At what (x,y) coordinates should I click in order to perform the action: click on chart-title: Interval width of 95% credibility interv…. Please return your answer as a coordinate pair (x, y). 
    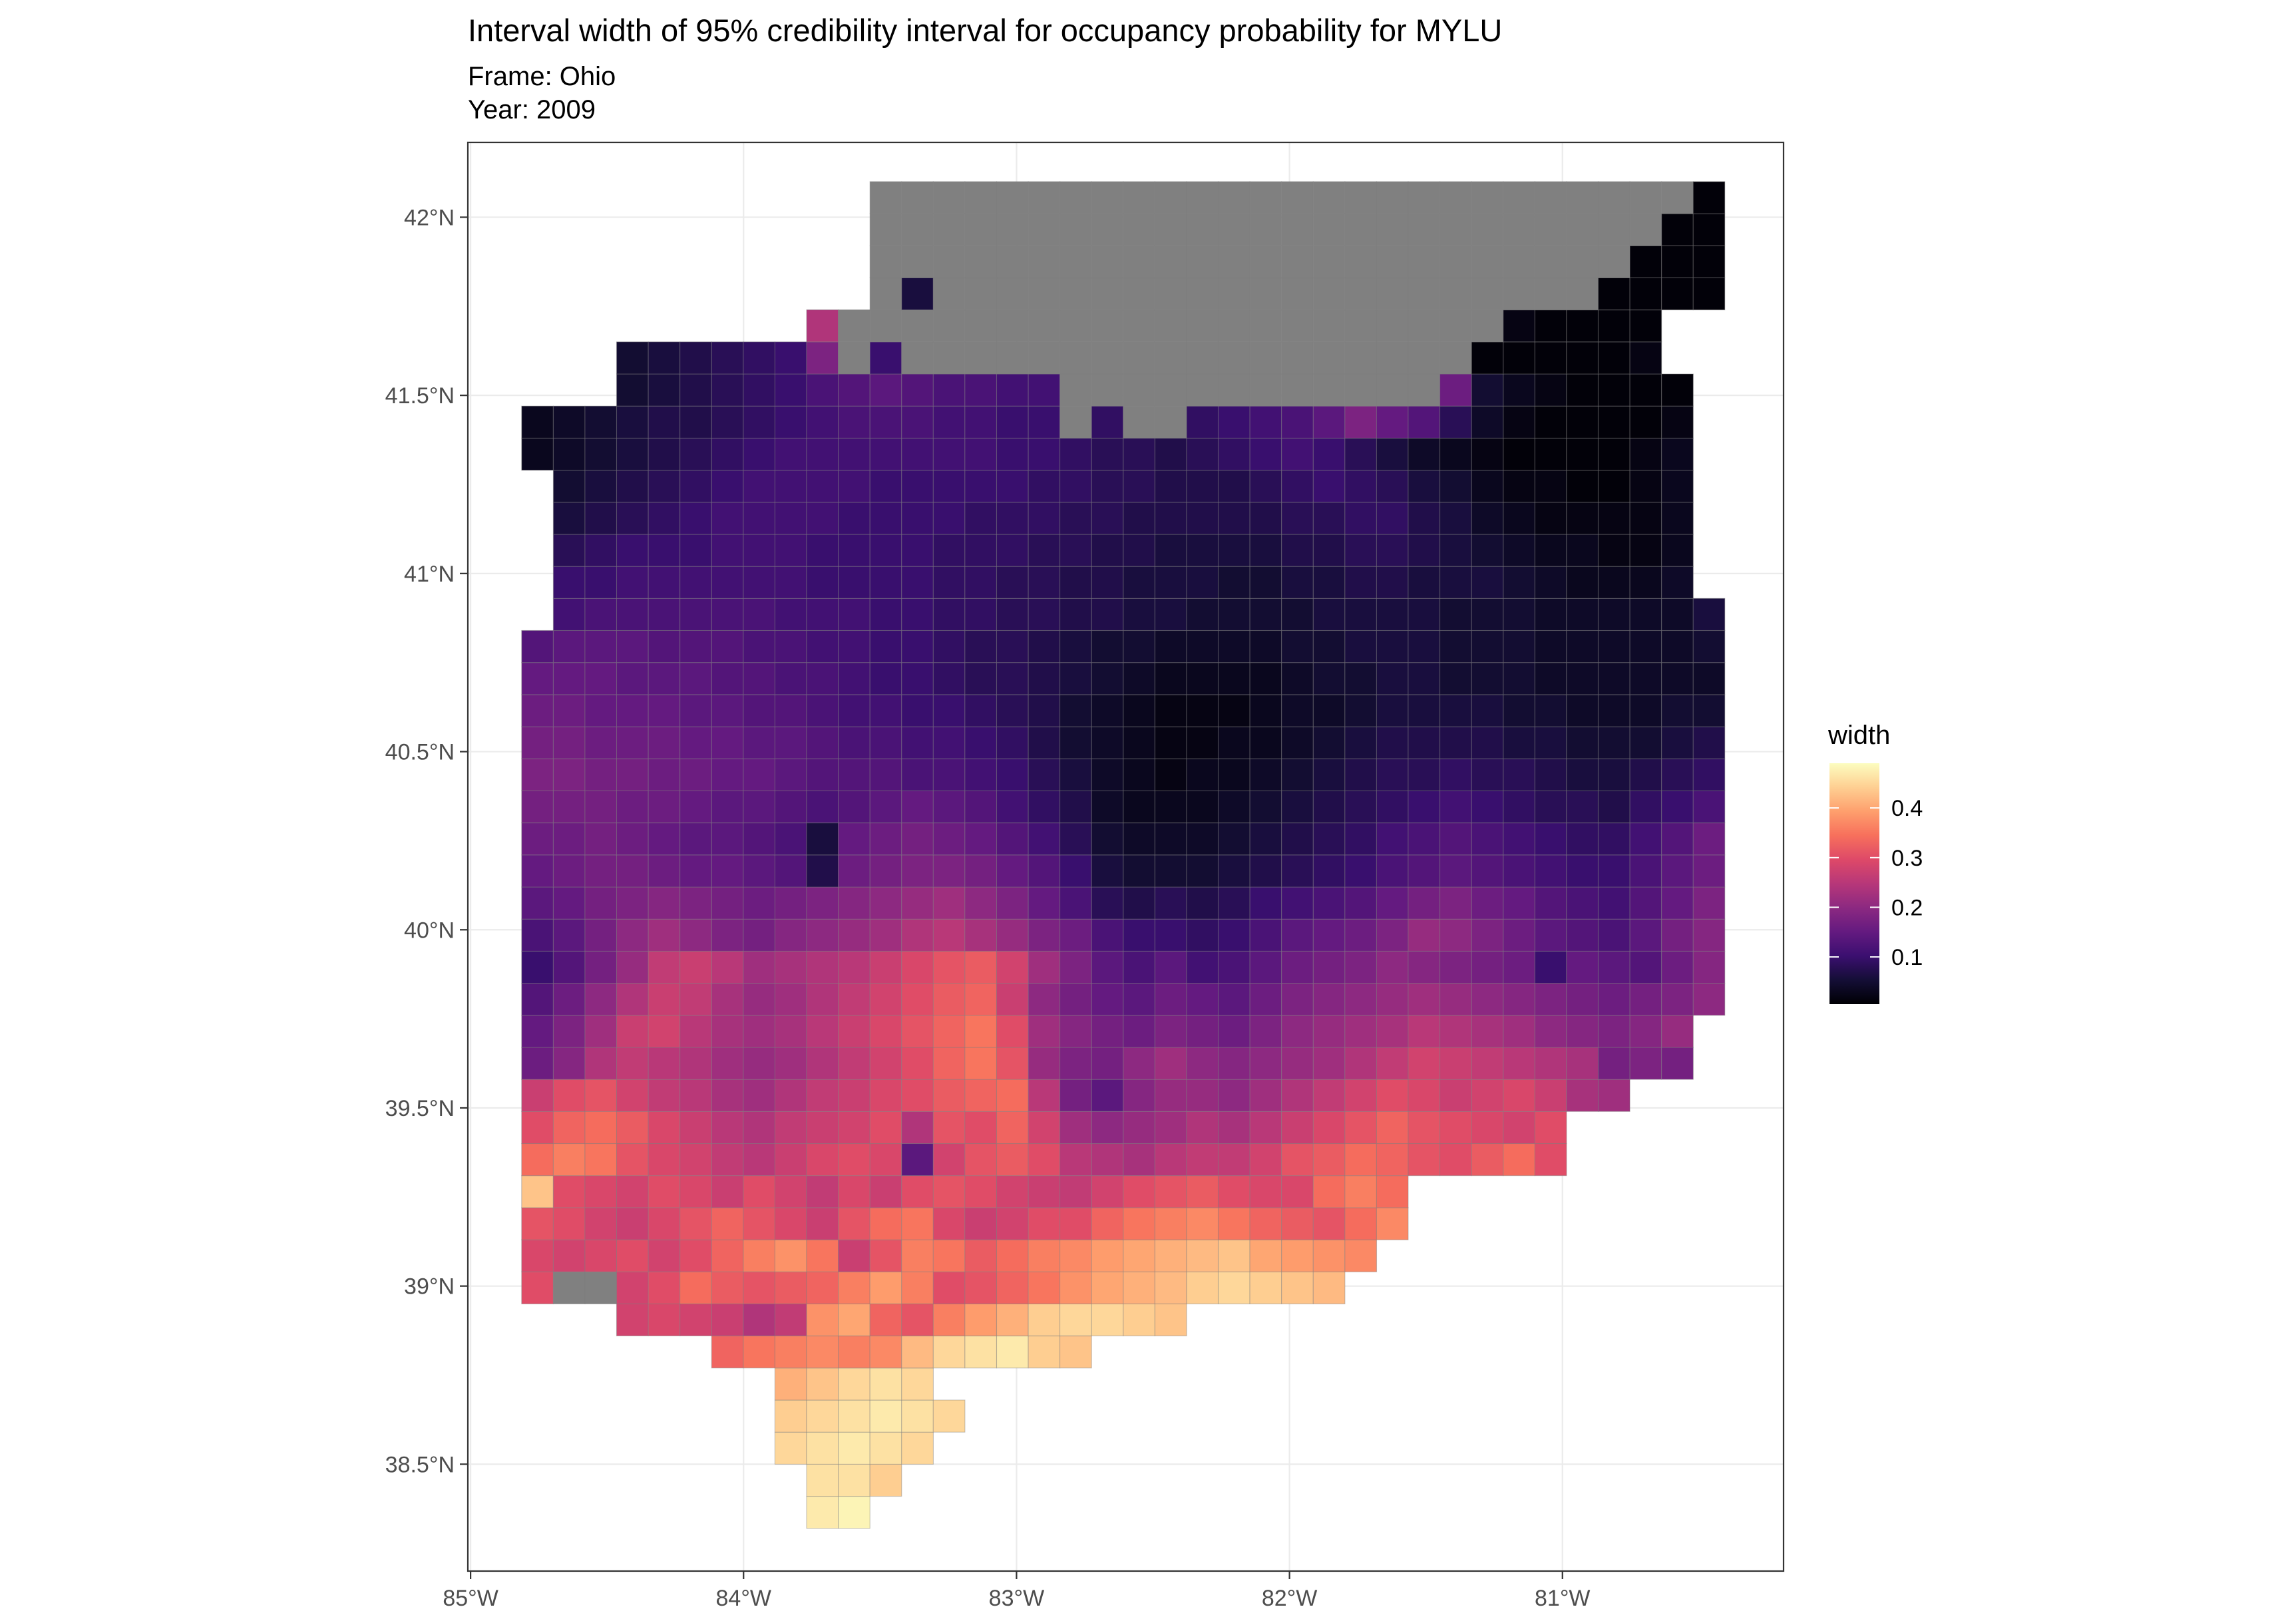
    Looking at the image, I should click on (985, 30).